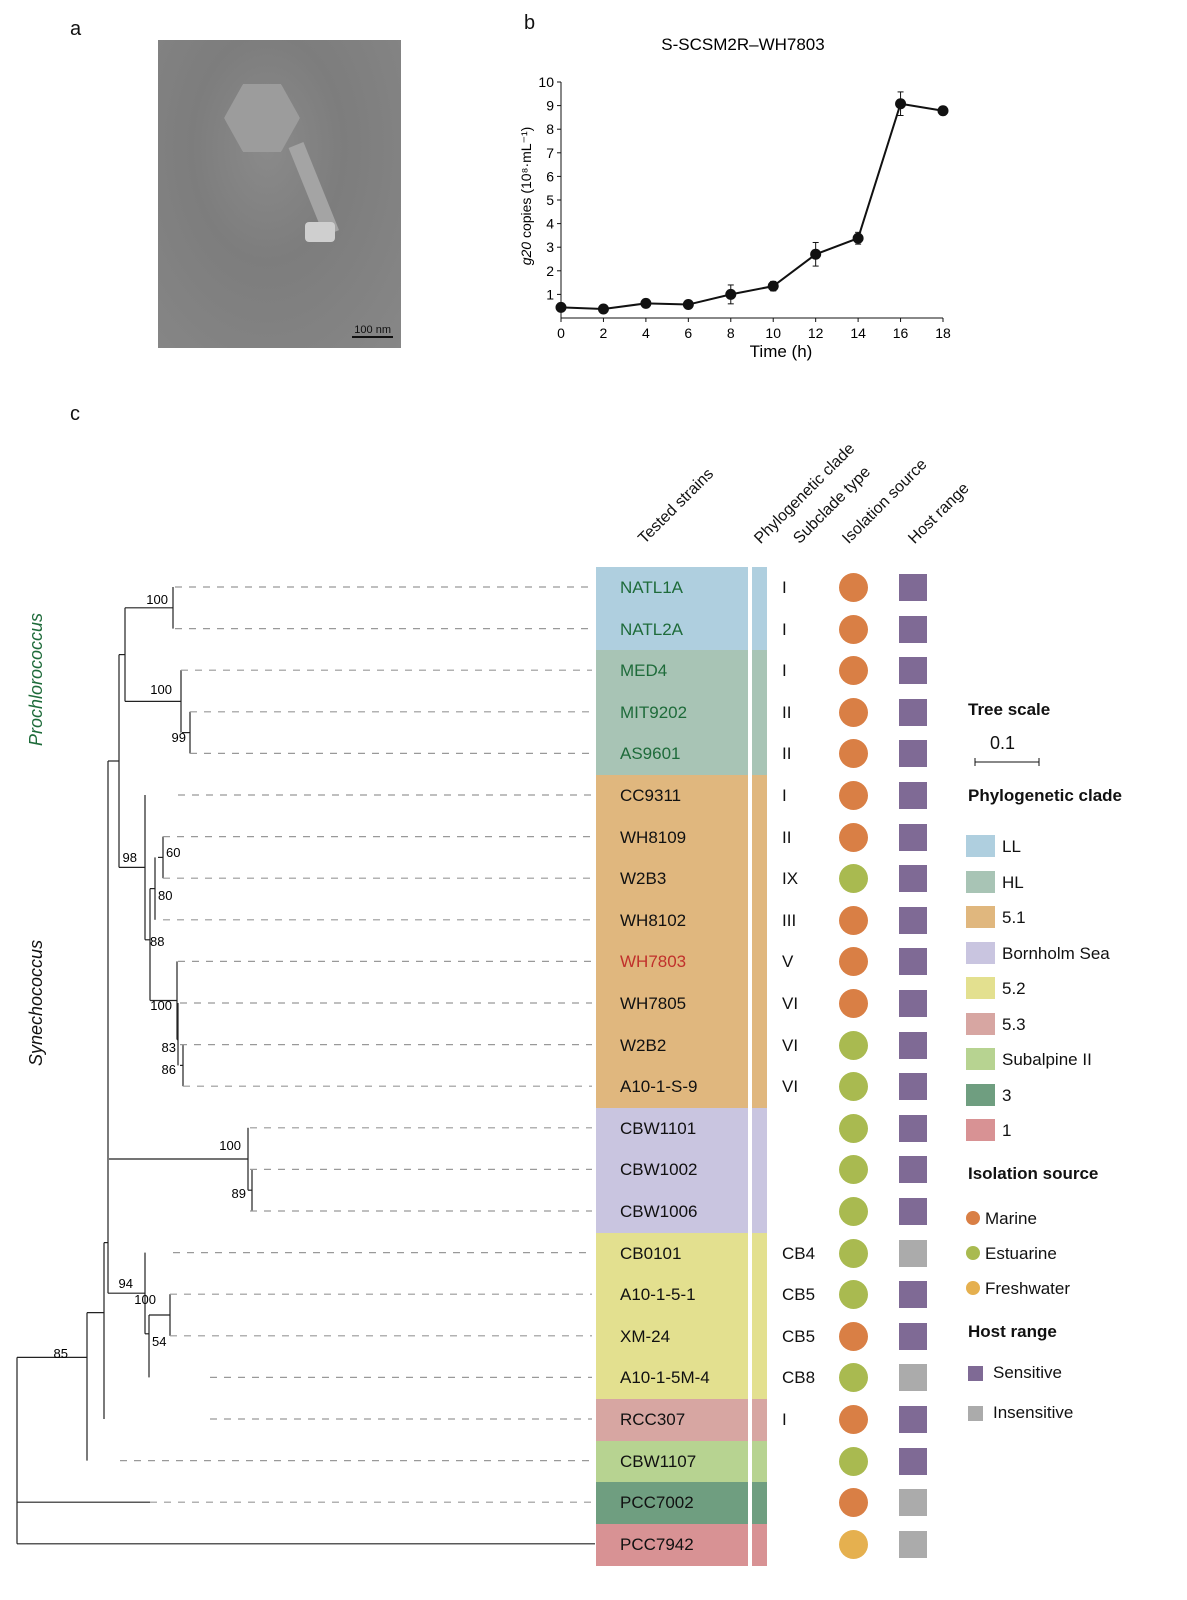  What do you see at coordinates (672, 1212) in the screenshot?
I see `strain-name: CBW1006` at bounding box center [672, 1212].